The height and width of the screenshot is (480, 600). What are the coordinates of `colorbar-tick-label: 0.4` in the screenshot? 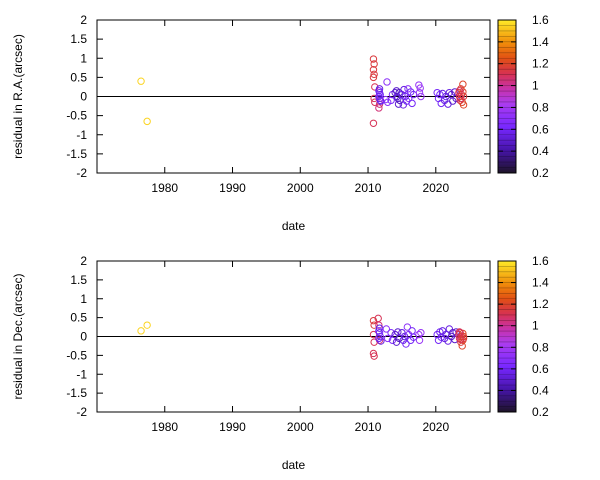 It's located at (540, 151).